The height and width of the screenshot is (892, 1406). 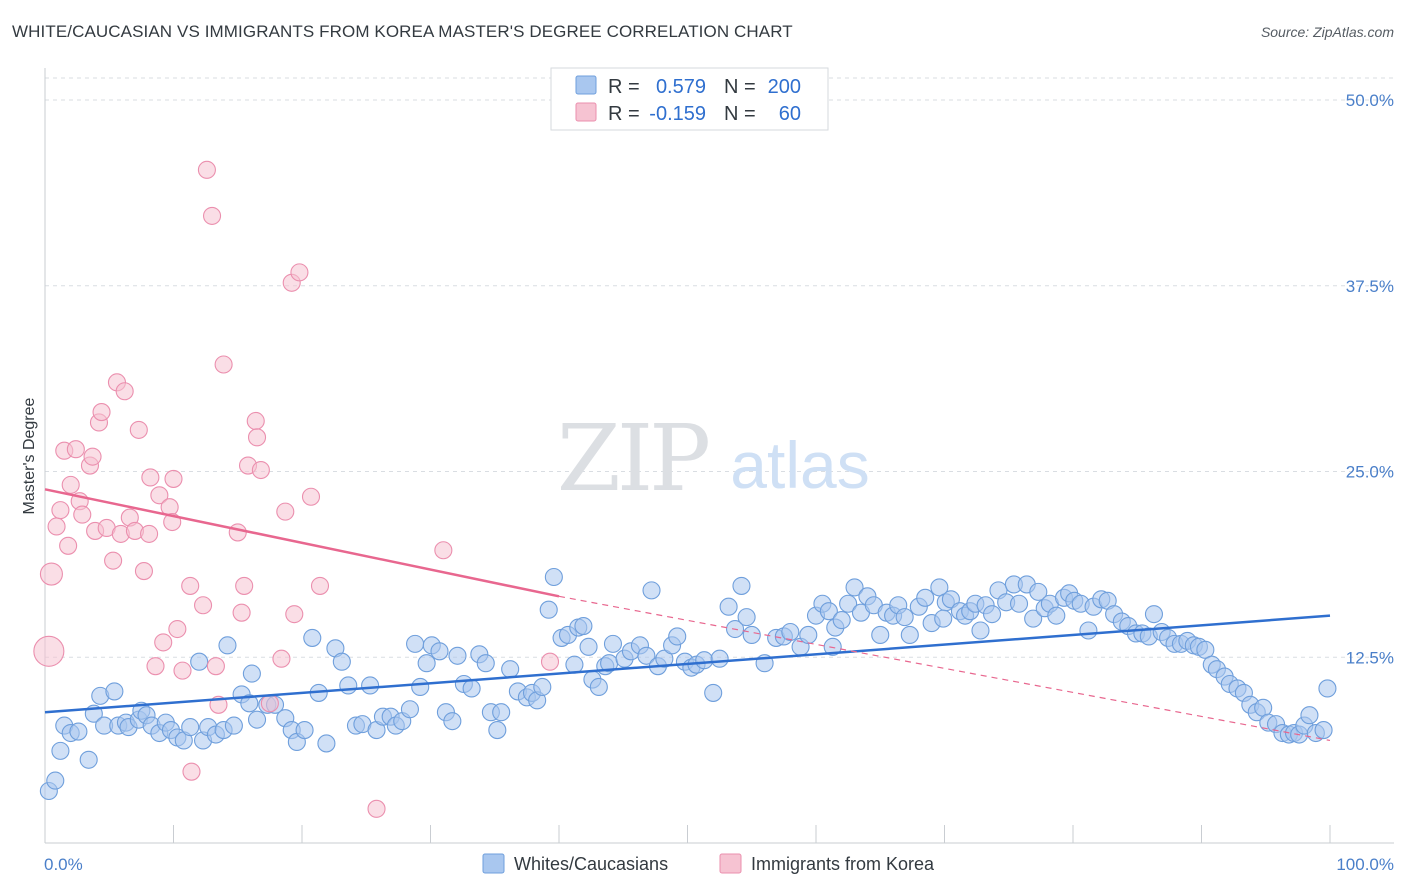 What do you see at coordinates (689, 99) in the screenshot?
I see `correlation-legend: R = 0.579 N = 200 R = -0.159 N = 60` at bounding box center [689, 99].